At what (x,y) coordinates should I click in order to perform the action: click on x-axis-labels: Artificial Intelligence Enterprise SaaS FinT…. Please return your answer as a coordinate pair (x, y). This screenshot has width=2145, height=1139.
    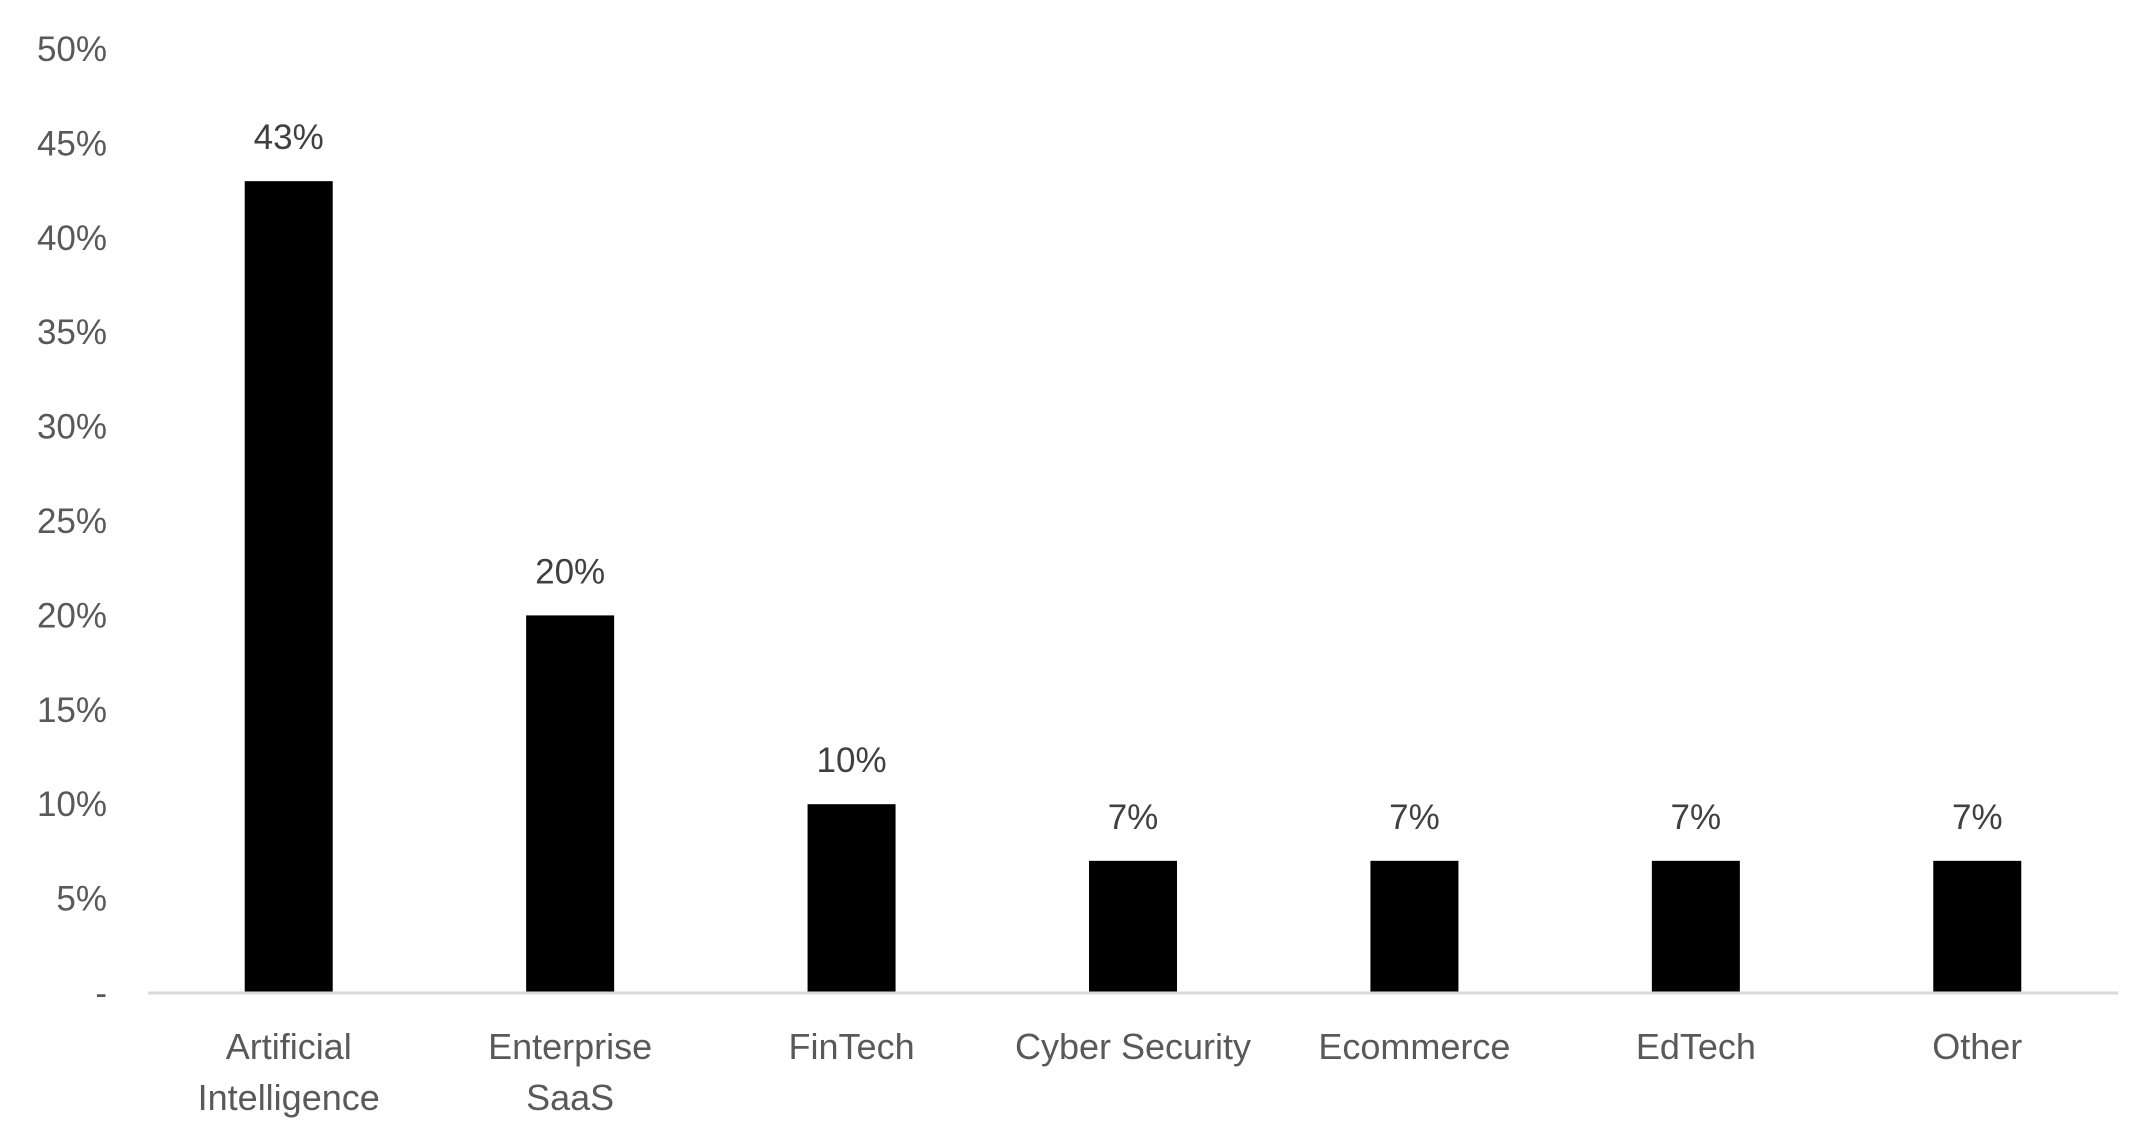
    Looking at the image, I should click on (1110, 1072).